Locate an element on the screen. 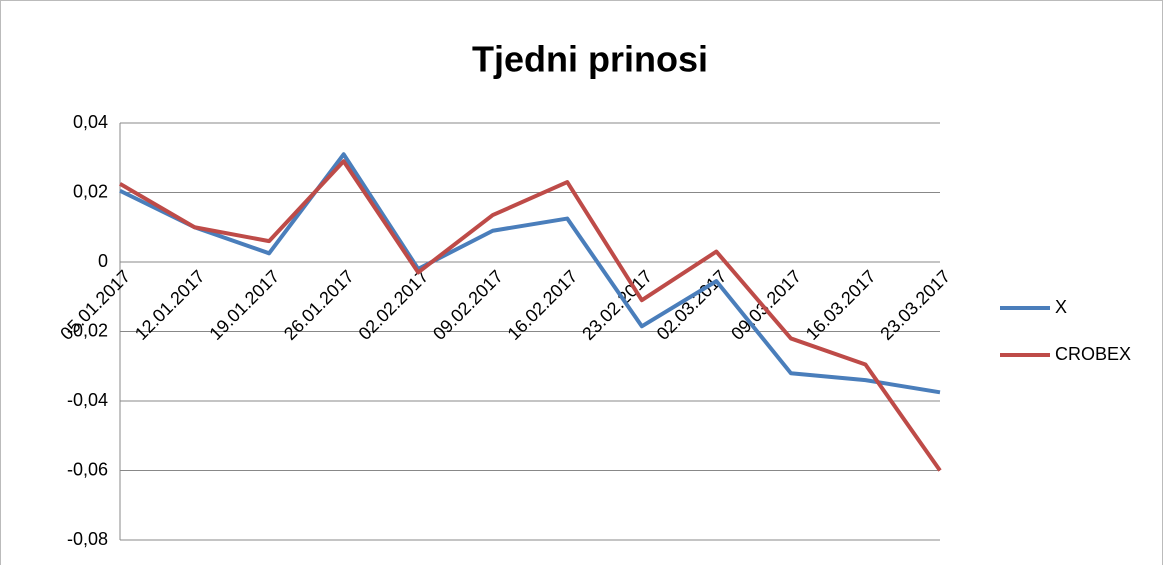 Image resolution: width=1163 pixels, height=570 pixels. chart-title: Tjedni prinosi is located at coordinates (590, 59).